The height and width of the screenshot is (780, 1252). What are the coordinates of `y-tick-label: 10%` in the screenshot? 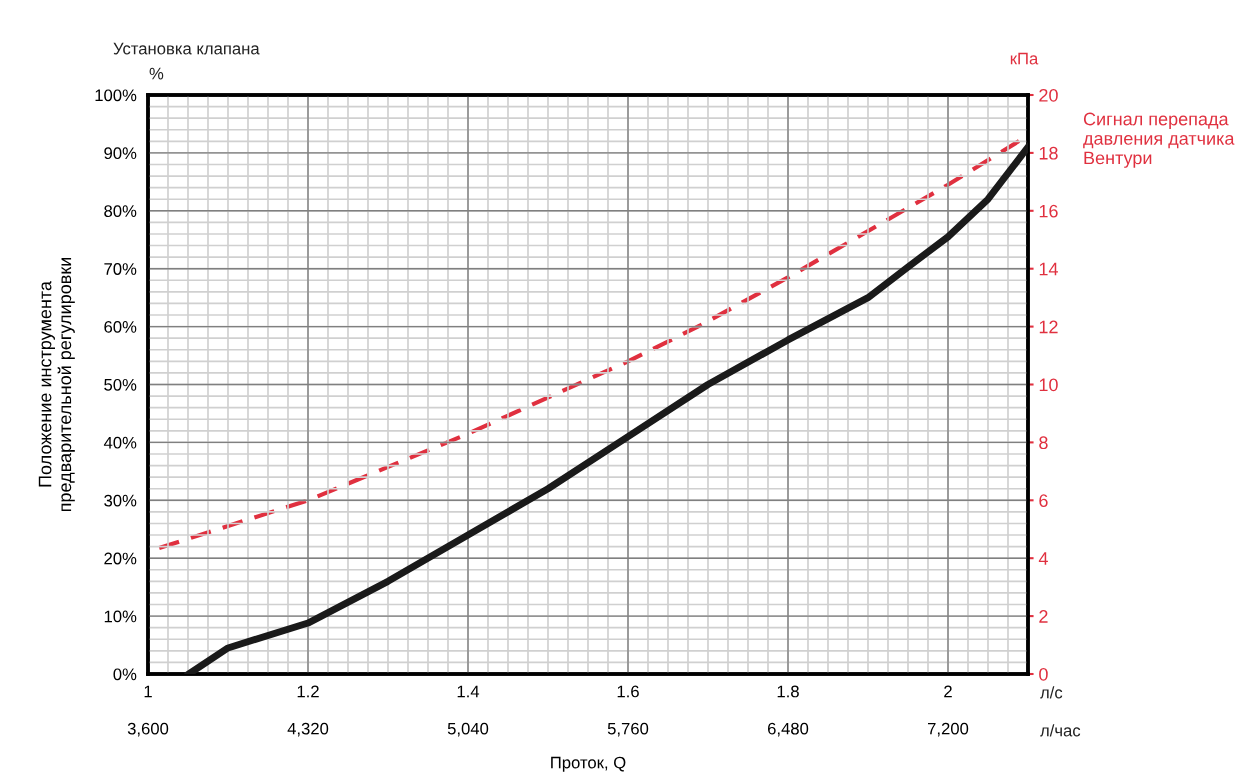 It's located at (120, 616).